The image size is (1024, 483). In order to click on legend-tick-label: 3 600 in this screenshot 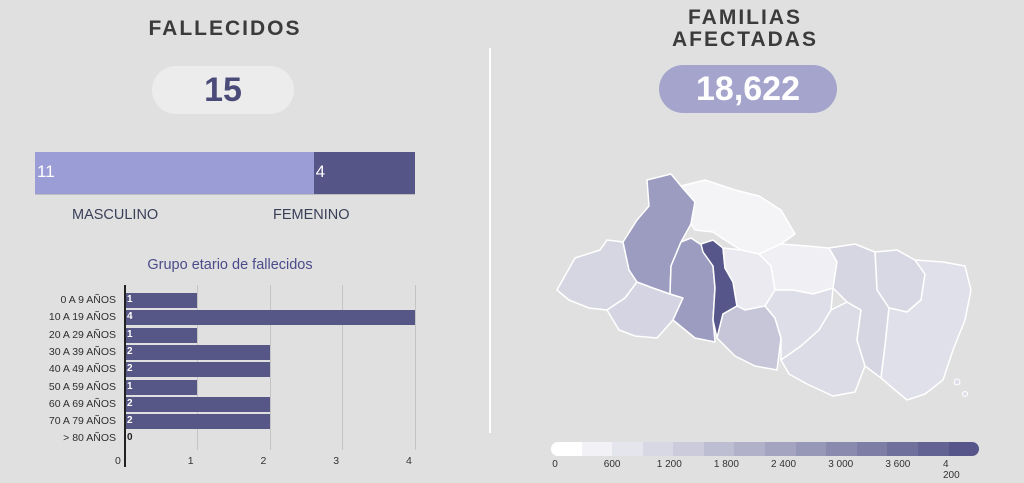, I will do `click(898, 464)`.